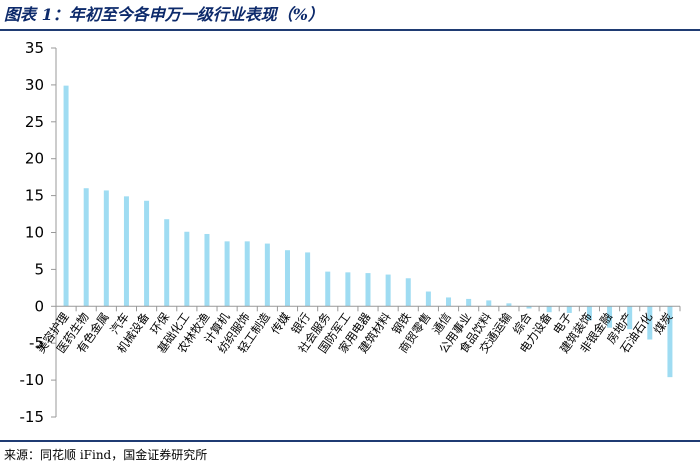 This screenshot has height=467, width=700. I want to click on y-tick-label: -15, so click(32, 417).